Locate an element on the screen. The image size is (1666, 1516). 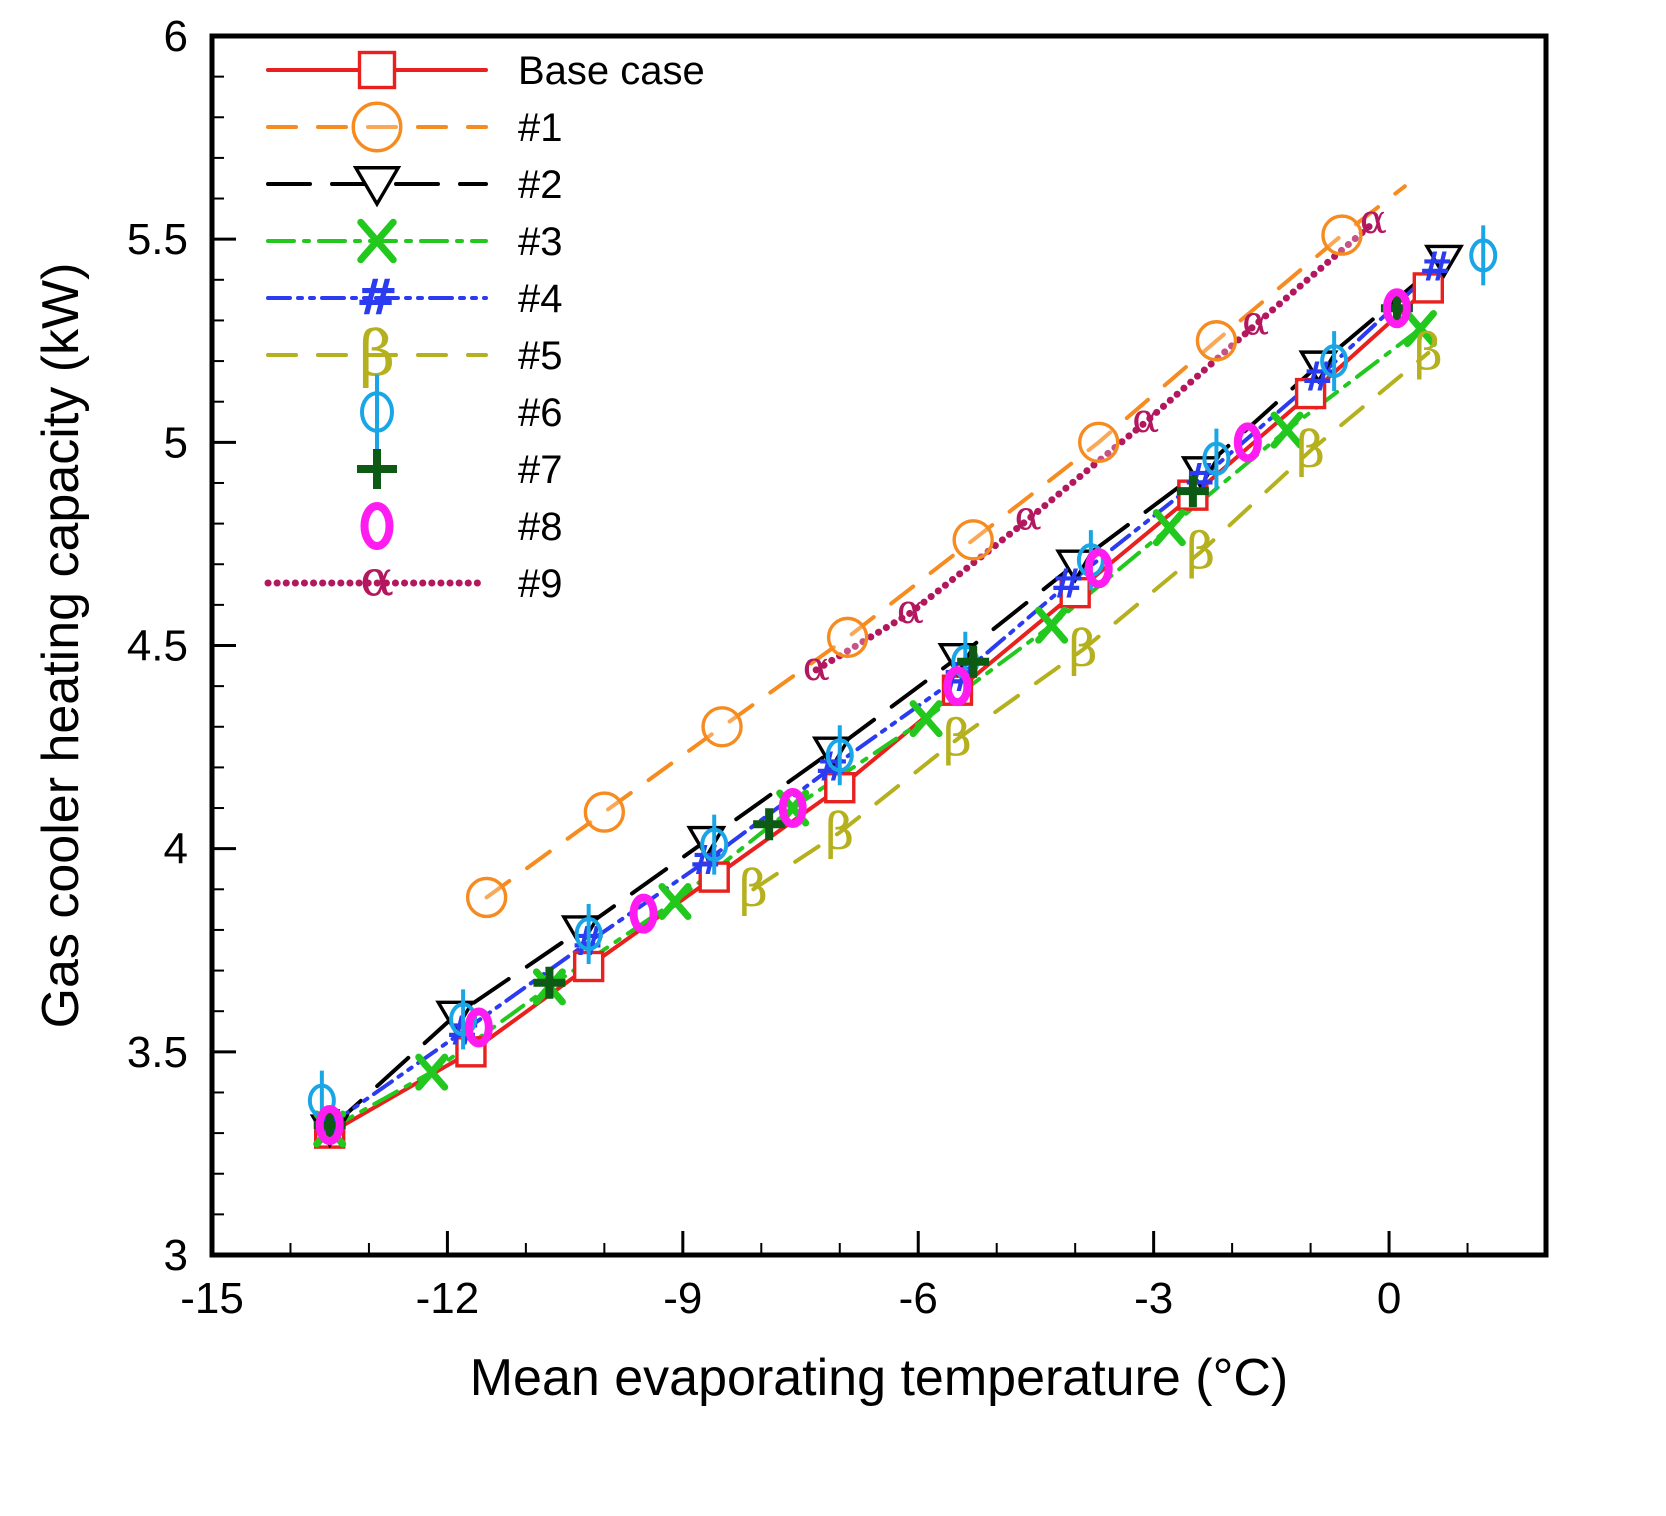
y-axis-title: Gas cooler heating capacity (kW) is located at coordinates (61, 646).